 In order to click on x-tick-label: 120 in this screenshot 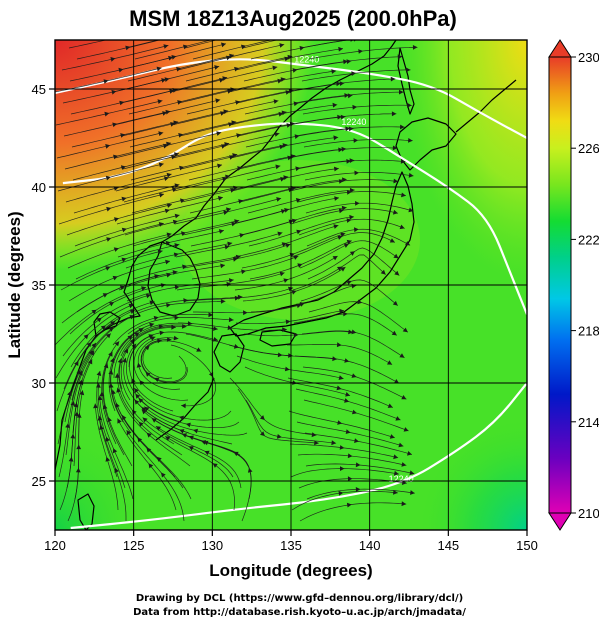, I will do `click(55, 545)`.